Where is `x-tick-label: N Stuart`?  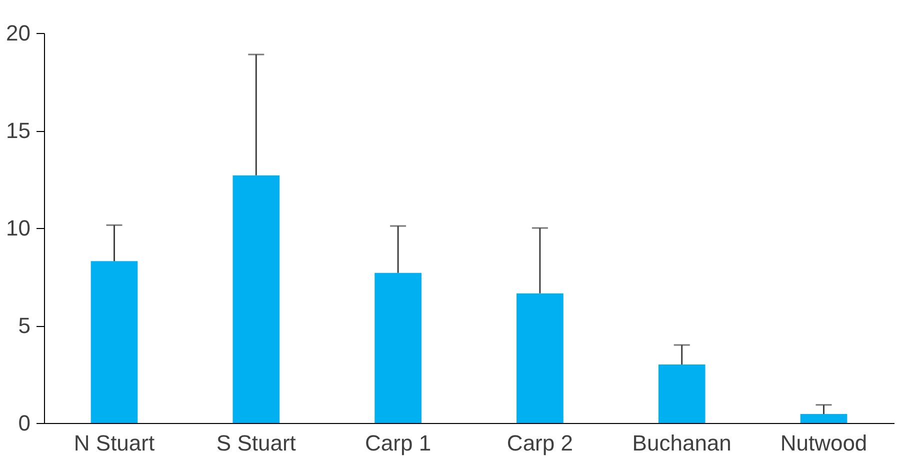
x-tick-label: N Stuart is located at coordinates (114, 443).